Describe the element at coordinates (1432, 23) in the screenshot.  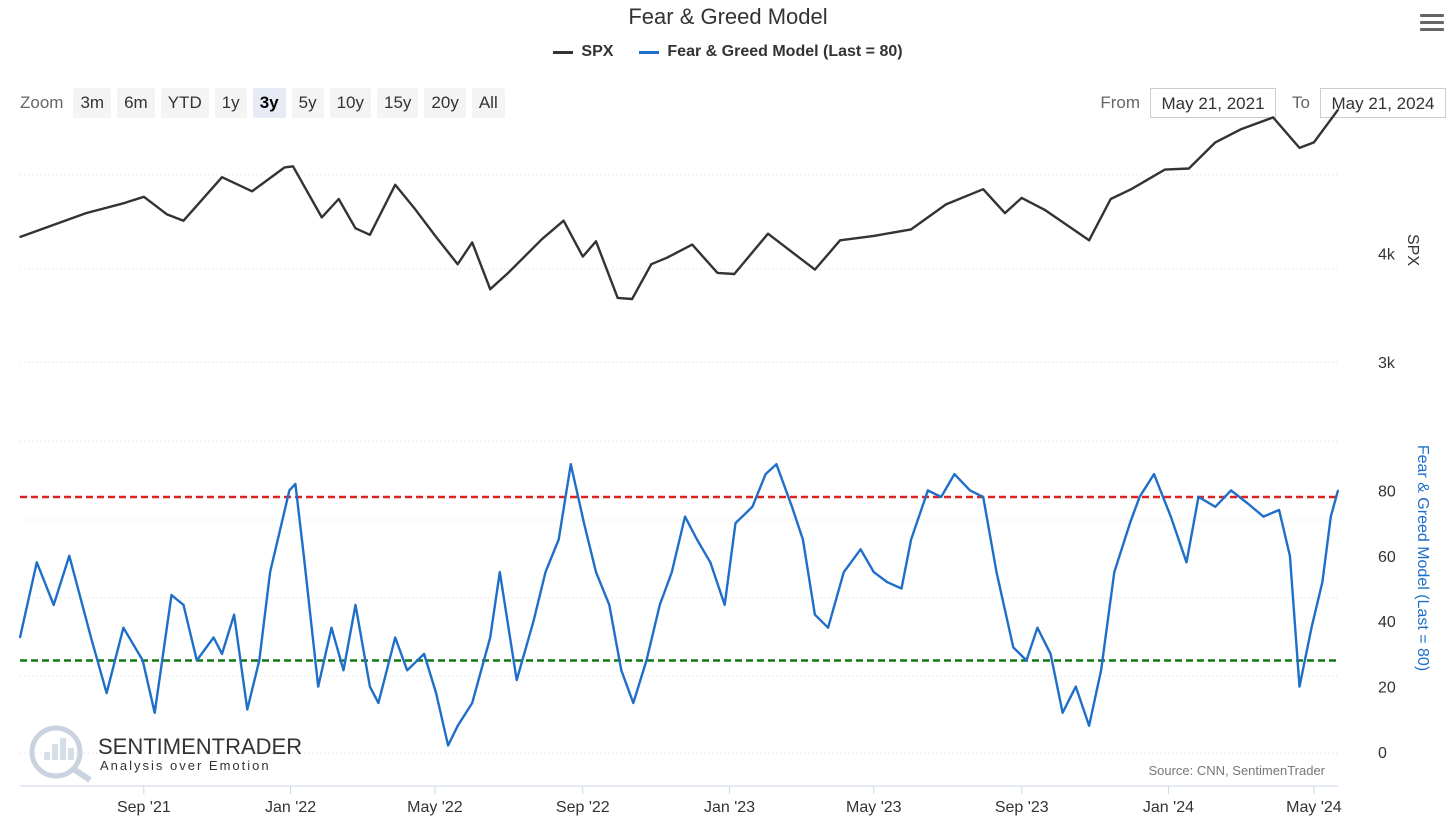
I see `chart-menu-icon` at that location.